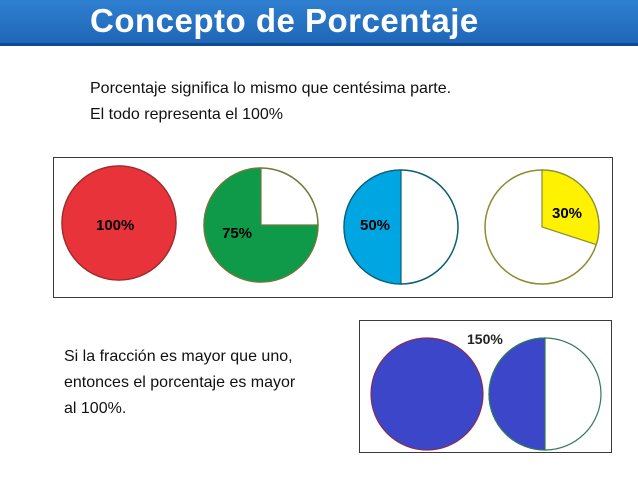  Describe the element at coordinates (485, 339) in the screenshot. I see `over-hundred-label: 150%` at that location.